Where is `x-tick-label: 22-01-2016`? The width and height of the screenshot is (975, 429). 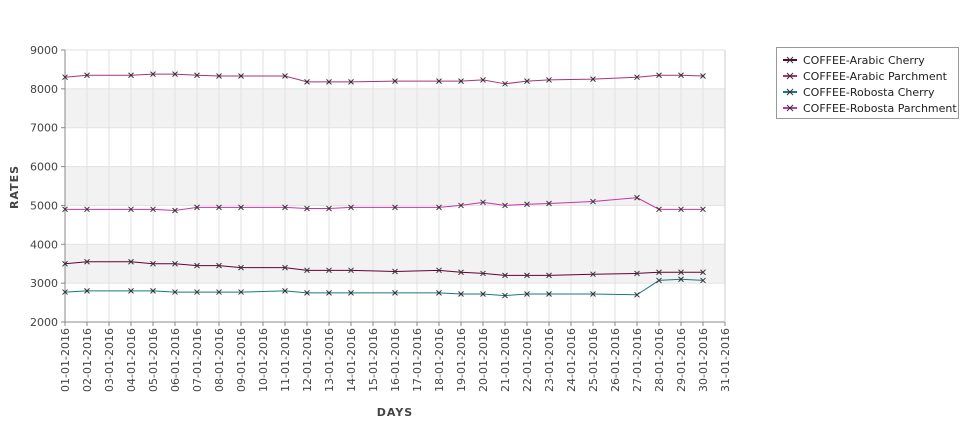 x-tick-label: 22-01-2016 is located at coordinates (527, 360).